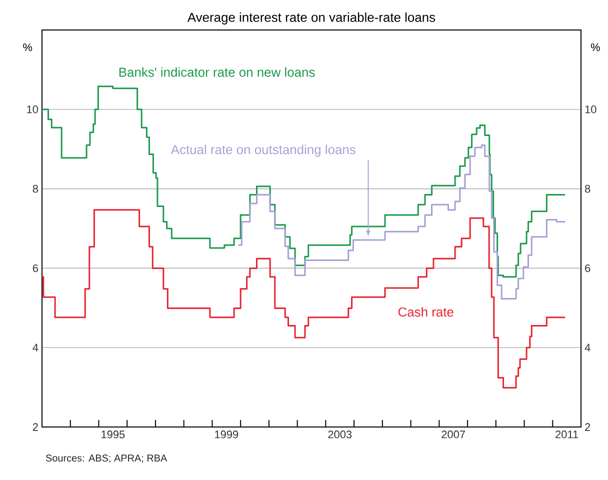 This screenshot has height=480, width=608. I want to click on y2-tick-label: 8, so click(587, 188).